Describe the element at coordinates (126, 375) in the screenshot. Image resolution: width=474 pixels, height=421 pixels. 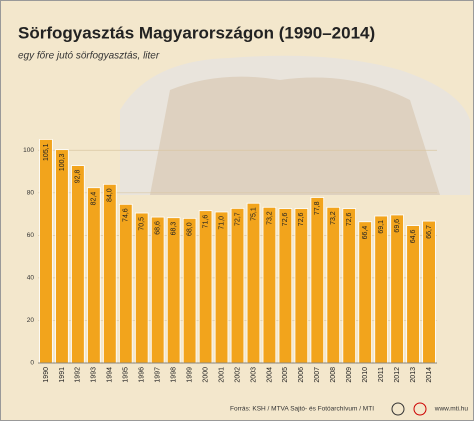
I see `x-tick-label: 1995` at that location.